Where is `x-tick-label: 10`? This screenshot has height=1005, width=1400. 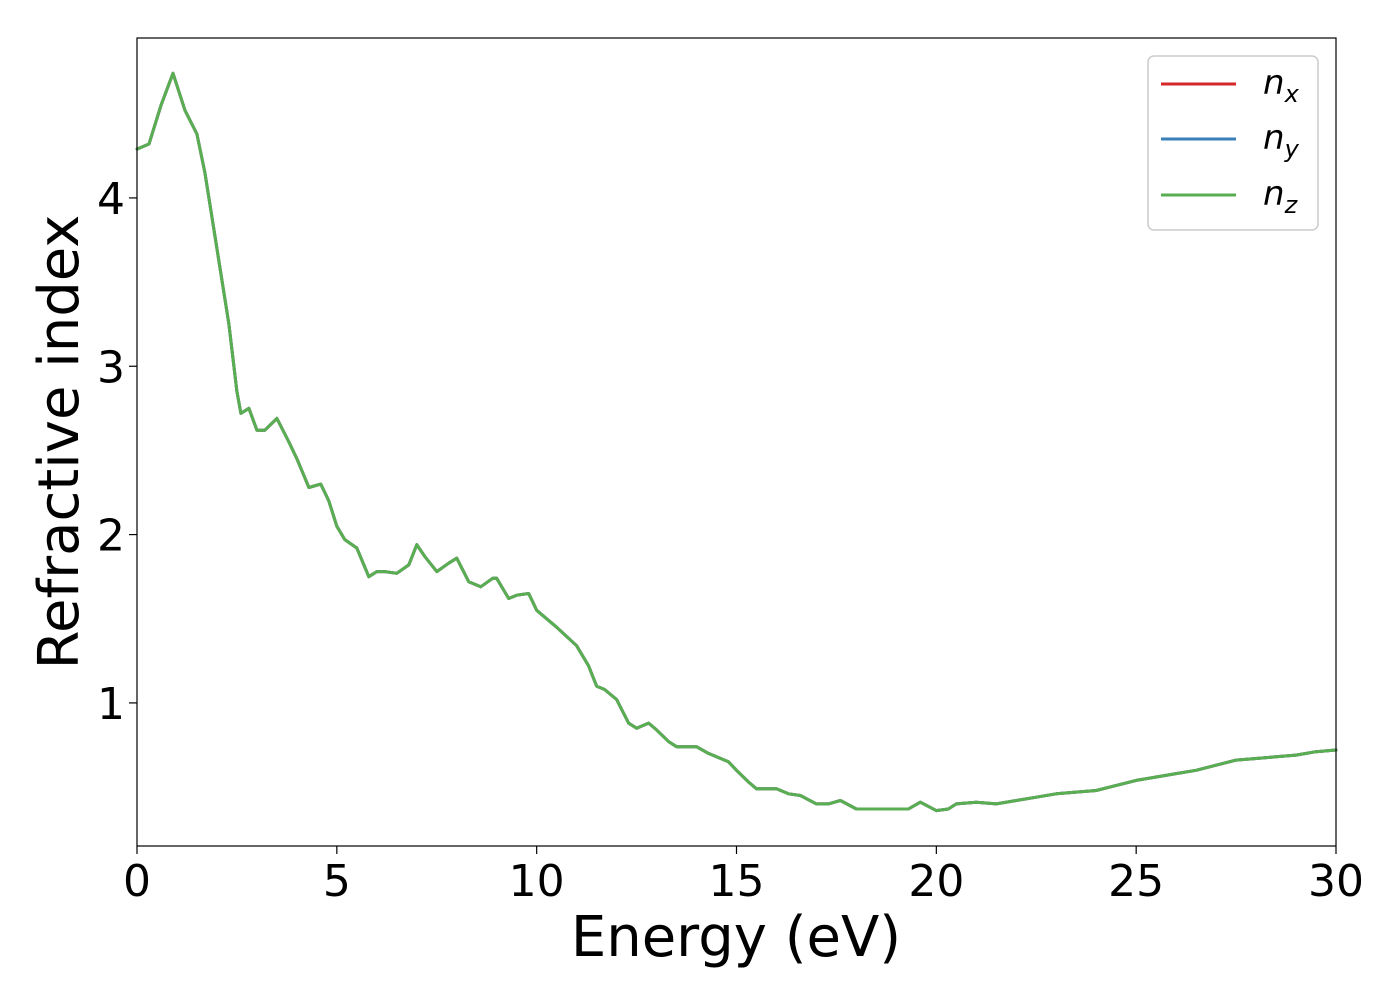 x-tick-label: 10 is located at coordinates (537, 881).